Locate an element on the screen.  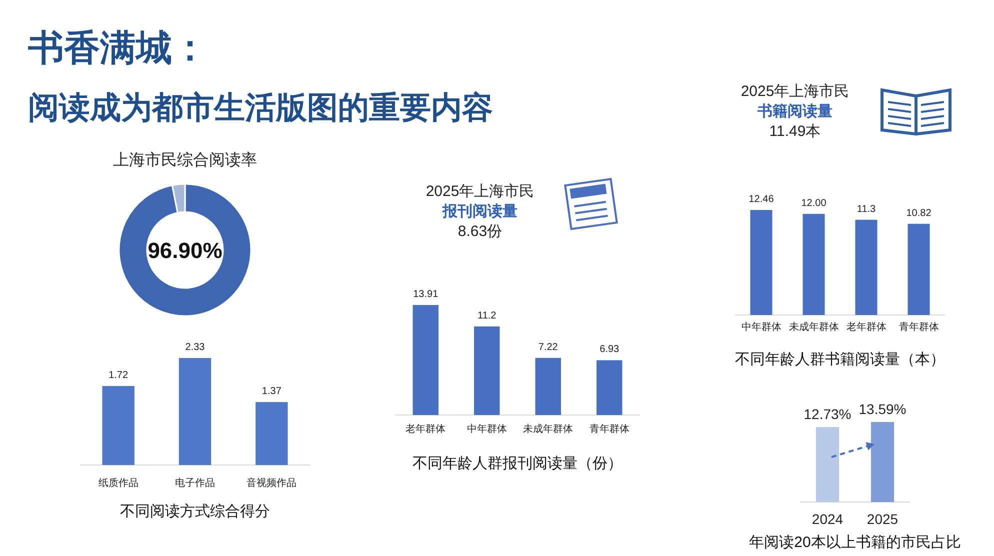
text: 阅读成为都市生活版图的重要内容 is located at coordinates (260, 107).